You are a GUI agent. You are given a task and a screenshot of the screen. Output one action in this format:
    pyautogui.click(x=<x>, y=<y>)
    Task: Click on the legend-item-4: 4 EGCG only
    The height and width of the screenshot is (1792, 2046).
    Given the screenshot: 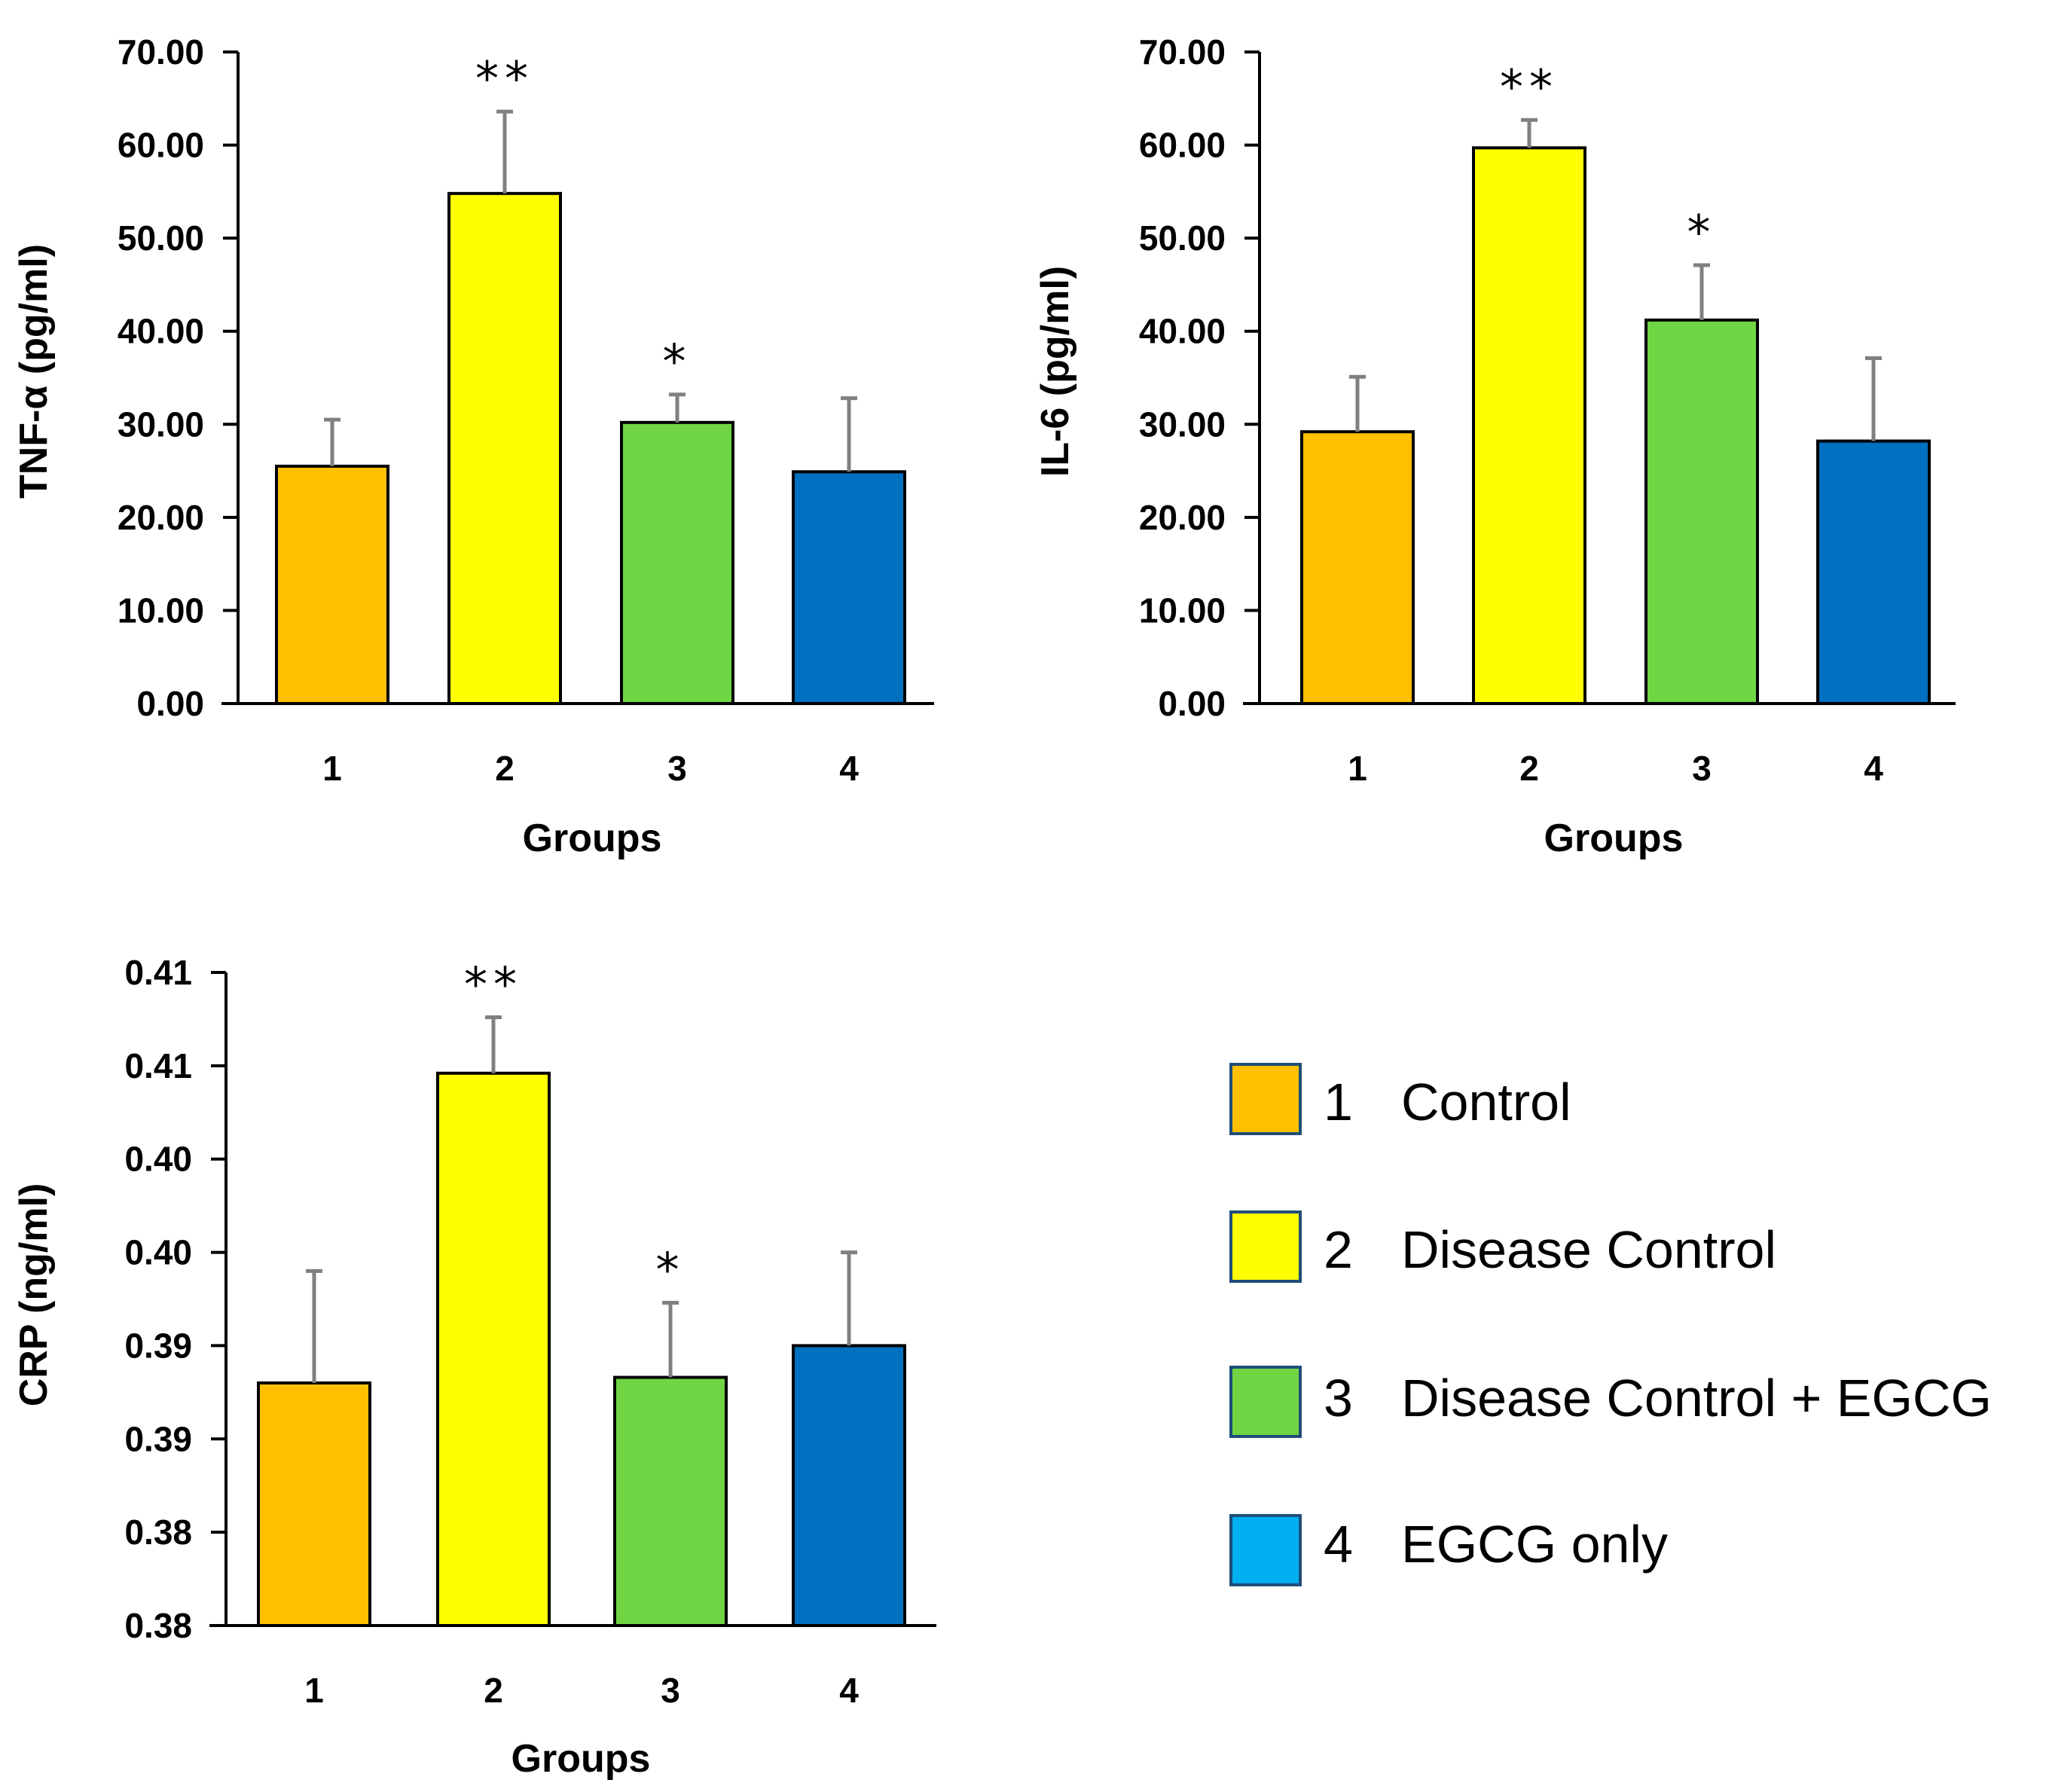 What is the action you would take?
    pyautogui.click(x=1448, y=1550)
    